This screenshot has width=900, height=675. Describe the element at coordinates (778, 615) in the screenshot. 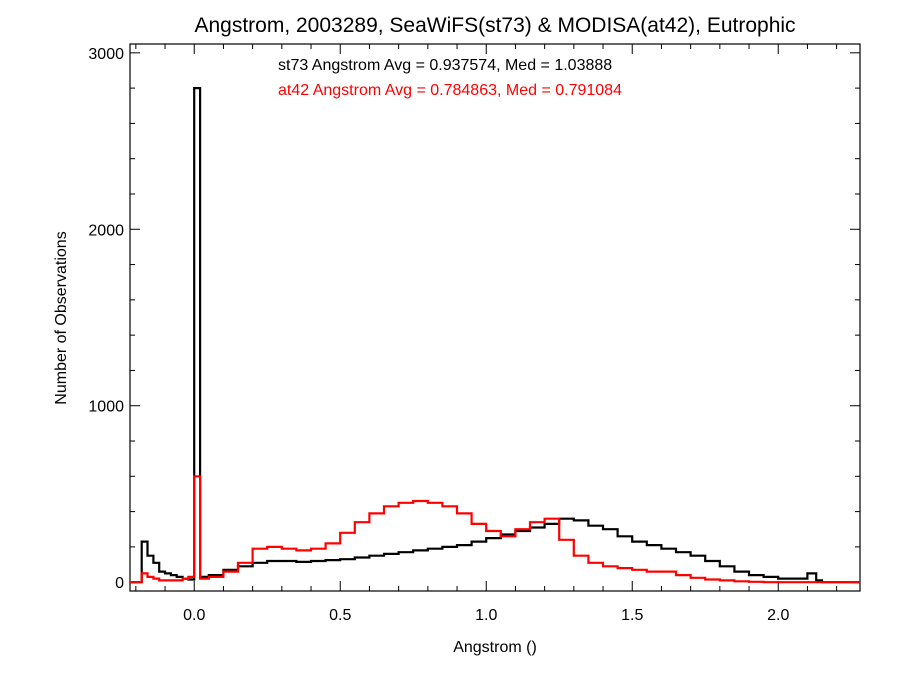

I see `x-tick-label: 2.0` at that location.